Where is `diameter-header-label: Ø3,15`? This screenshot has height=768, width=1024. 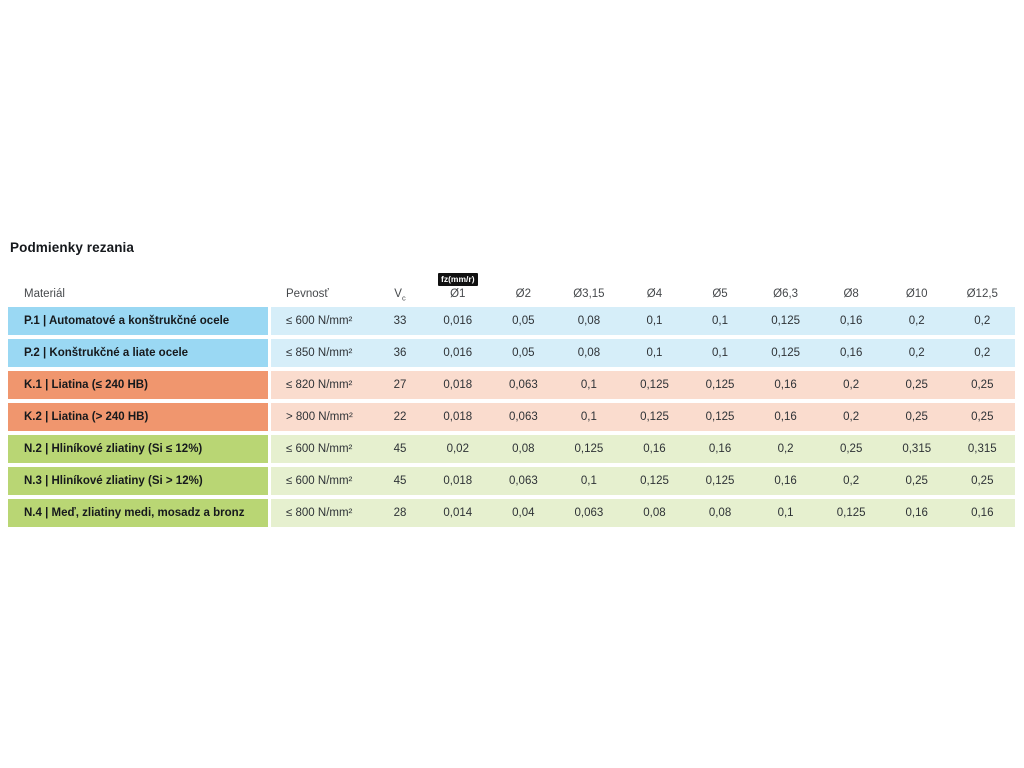
diameter-header-label: Ø3,15 is located at coordinates (589, 294).